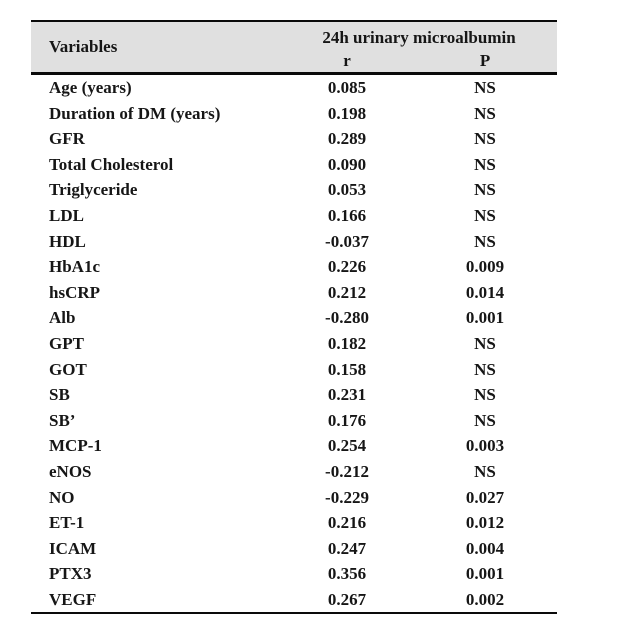  I want to click on cell-variable: GOT, so click(68, 369).